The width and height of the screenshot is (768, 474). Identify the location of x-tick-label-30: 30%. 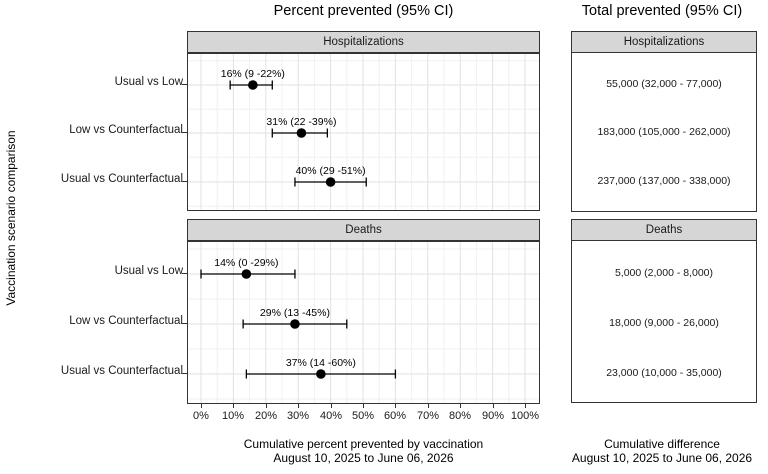
(298, 416).